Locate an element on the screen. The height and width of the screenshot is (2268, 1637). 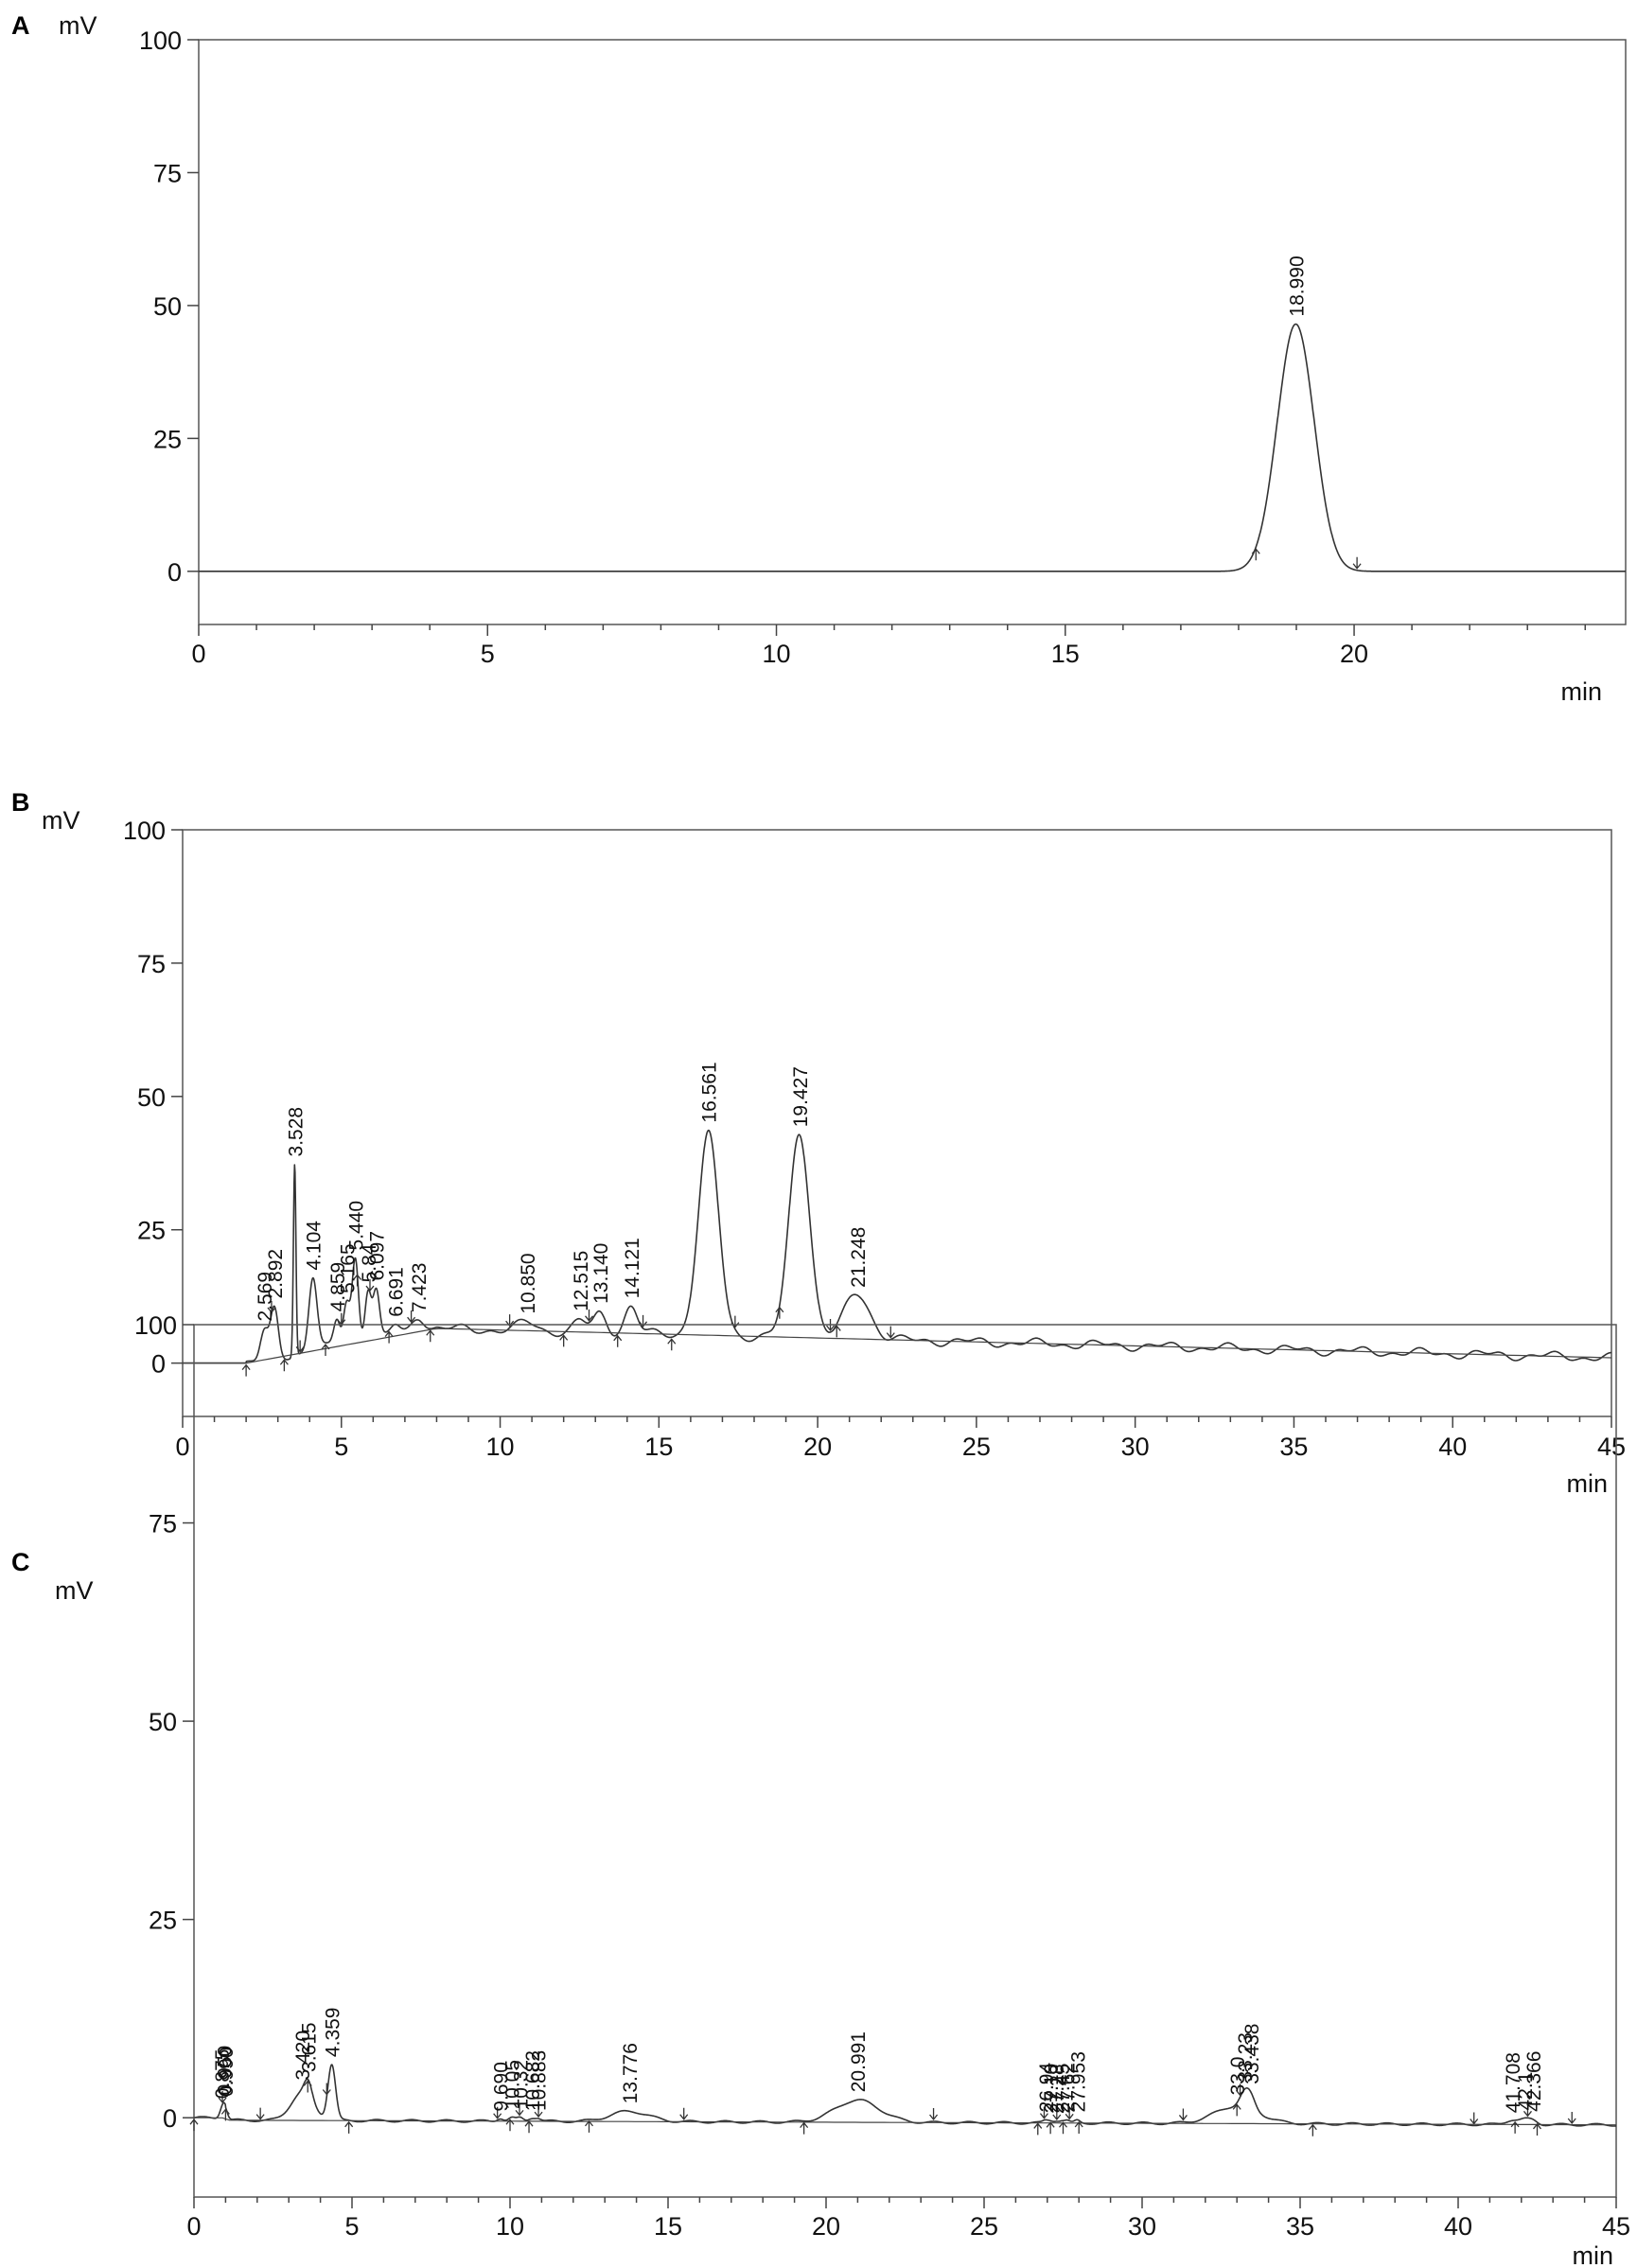
x-tick-label: 35 is located at coordinates (1293, 1447).